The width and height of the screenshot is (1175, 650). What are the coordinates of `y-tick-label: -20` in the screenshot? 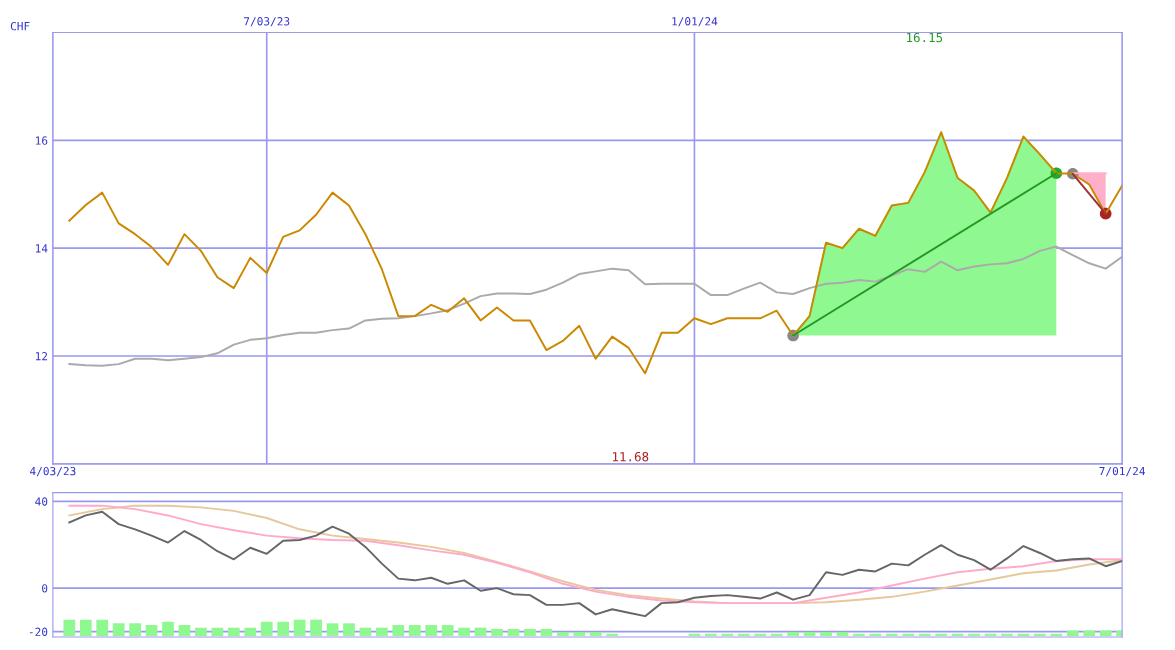 It's located at (38, 631).